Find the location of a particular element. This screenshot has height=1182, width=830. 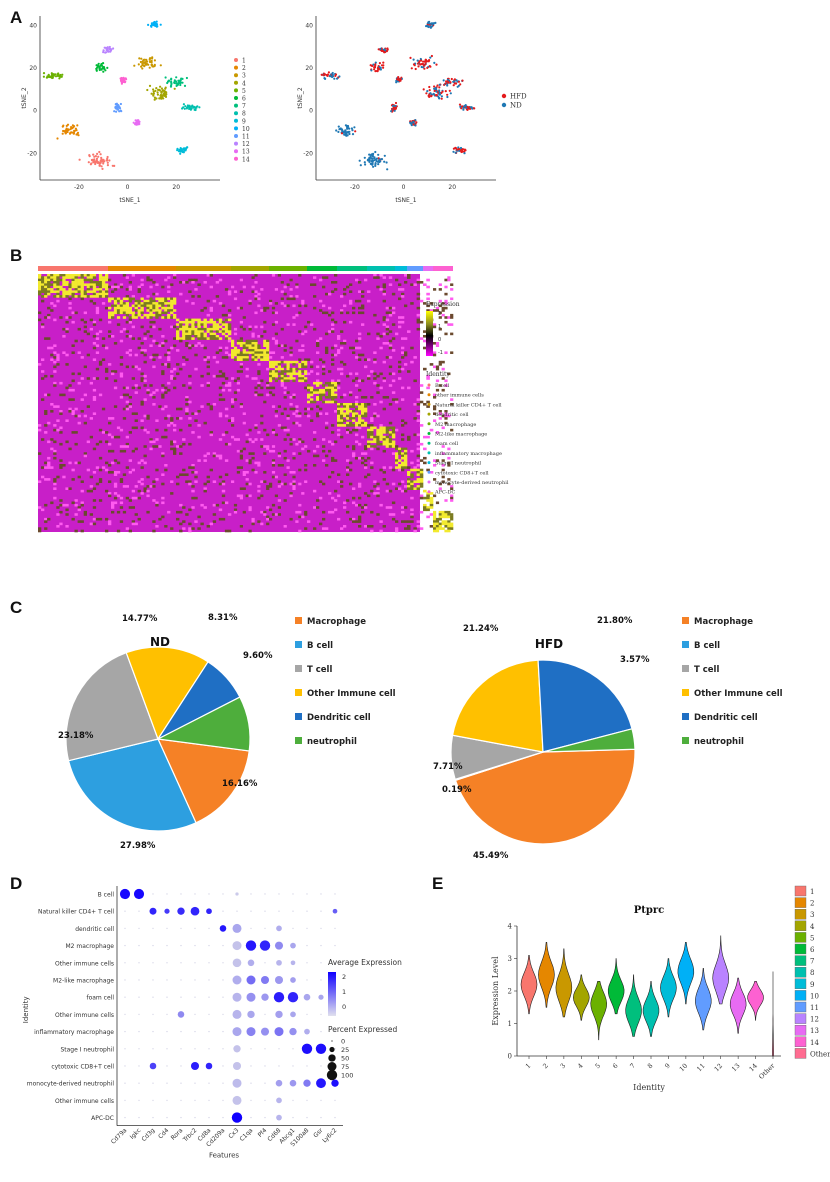

x-tick-label: 20 is located at coordinates (176, 187).